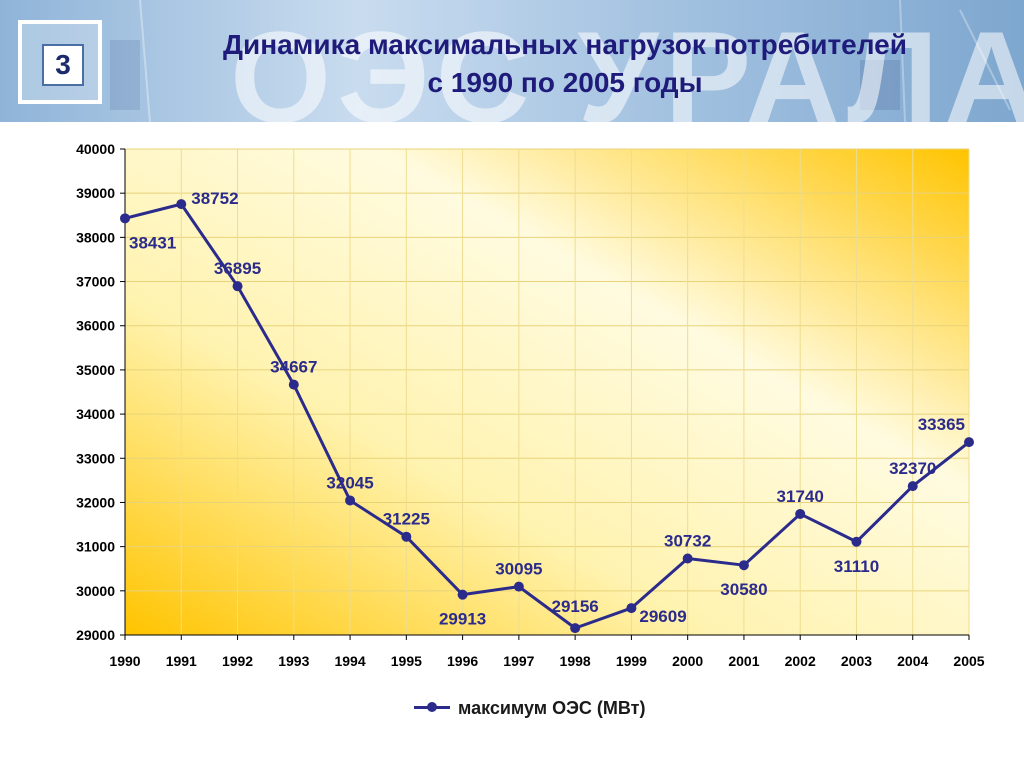 The height and width of the screenshot is (768, 1024). What do you see at coordinates (95, 370) in the screenshot?
I see `y-tick-label: 35000` at bounding box center [95, 370].